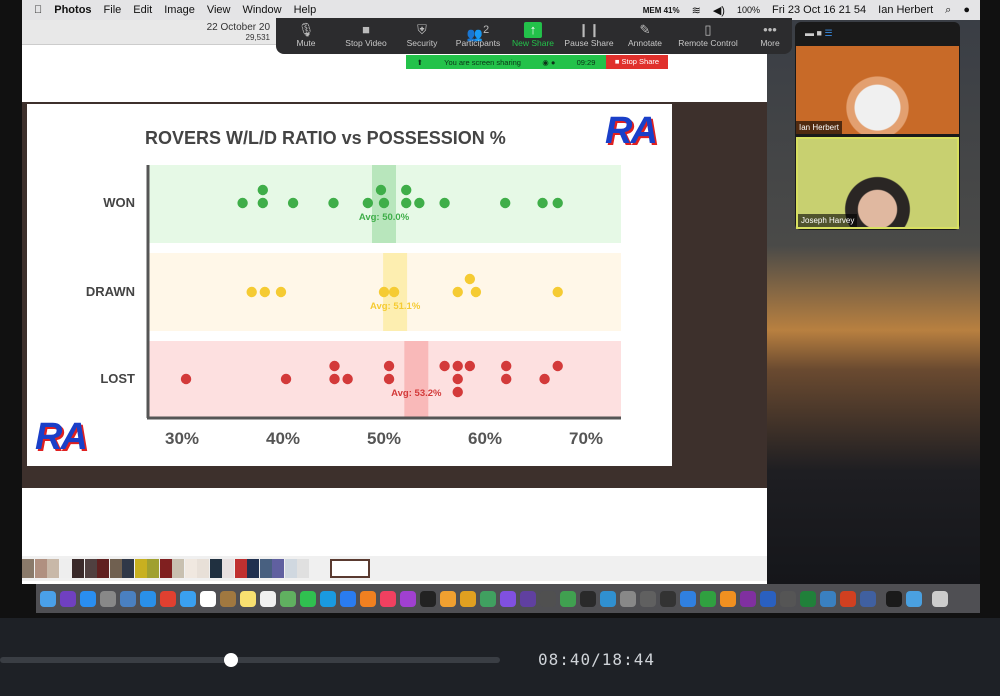  What do you see at coordinates (448, 598) in the screenshot?
I see `photos-icon` at bounding box center [448, 598].